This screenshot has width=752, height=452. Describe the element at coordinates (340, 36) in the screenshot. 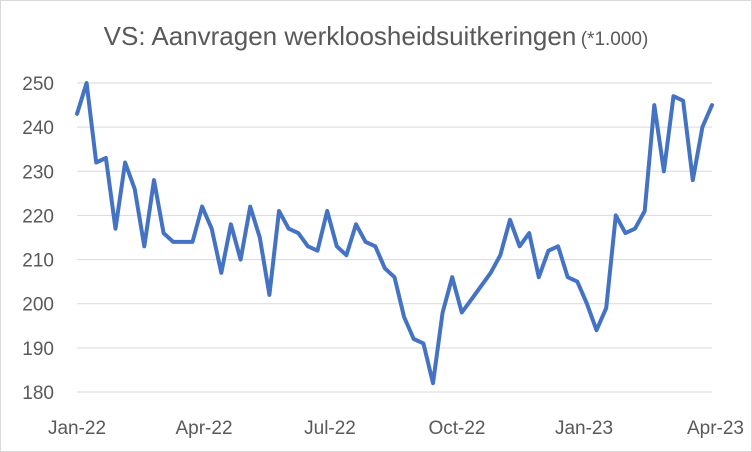

I see `chart-title: VS: Aanvragen werkloosheidsuitkeringen` at that location.